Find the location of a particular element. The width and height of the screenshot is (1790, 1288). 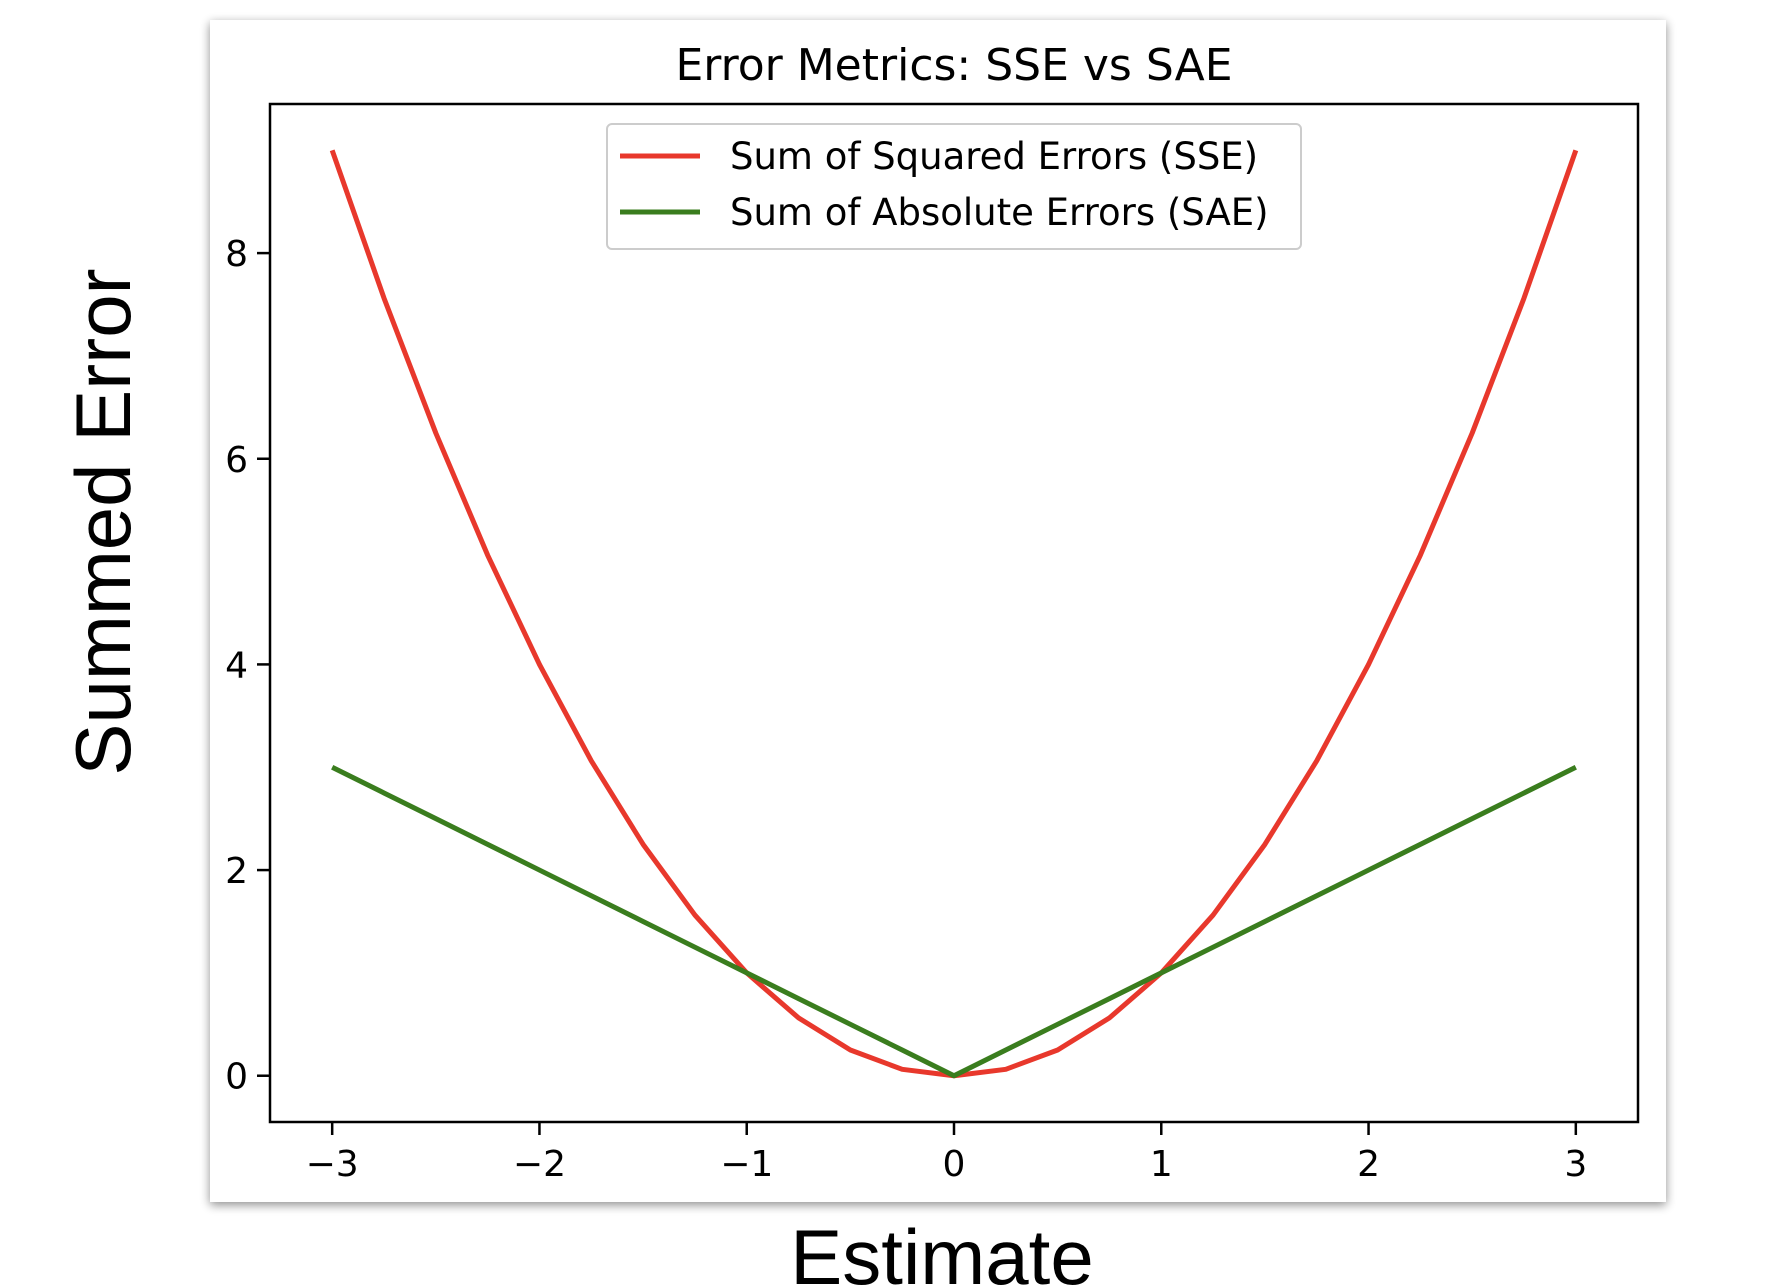

chart-title: Error Metrics: SSE vs SAE is located at coordinates (953, 65).